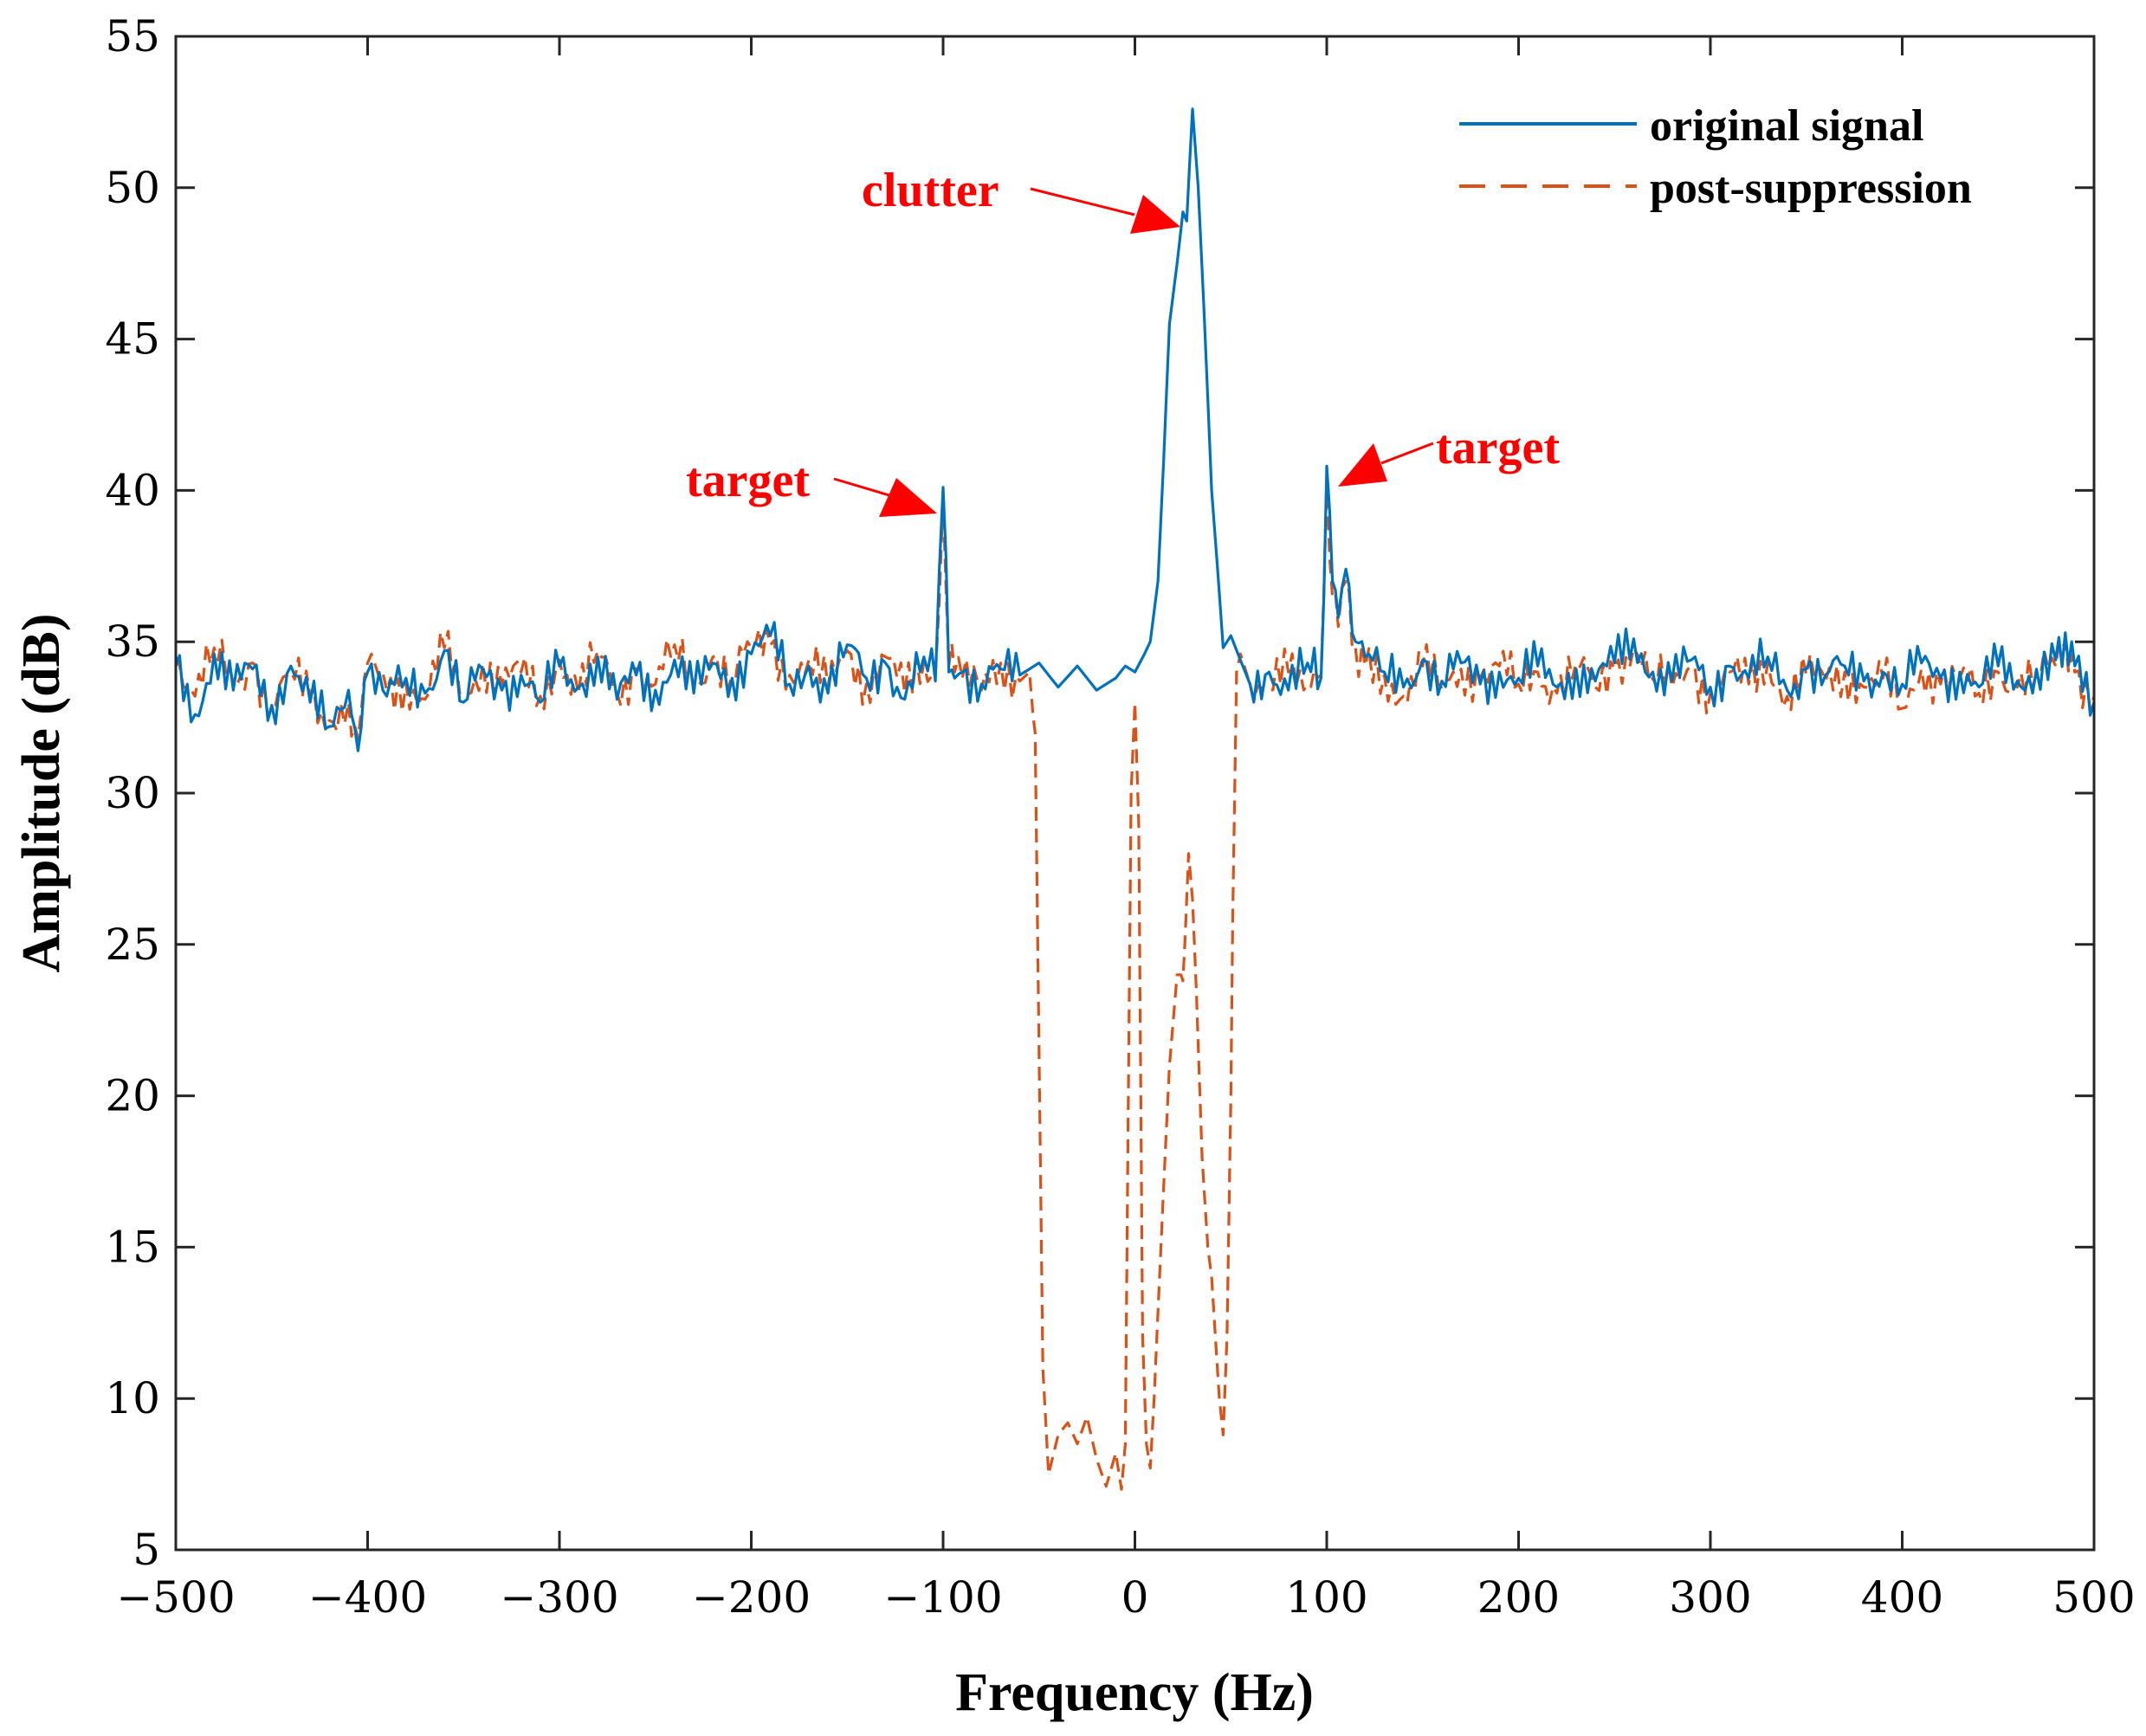 The height and width of the screenshot is (1736, 2146). What do you see at coordinates (1902, 1598) in the screenshot?
I see `x-tick-label: 400` at bounding box center [1902, 1598].